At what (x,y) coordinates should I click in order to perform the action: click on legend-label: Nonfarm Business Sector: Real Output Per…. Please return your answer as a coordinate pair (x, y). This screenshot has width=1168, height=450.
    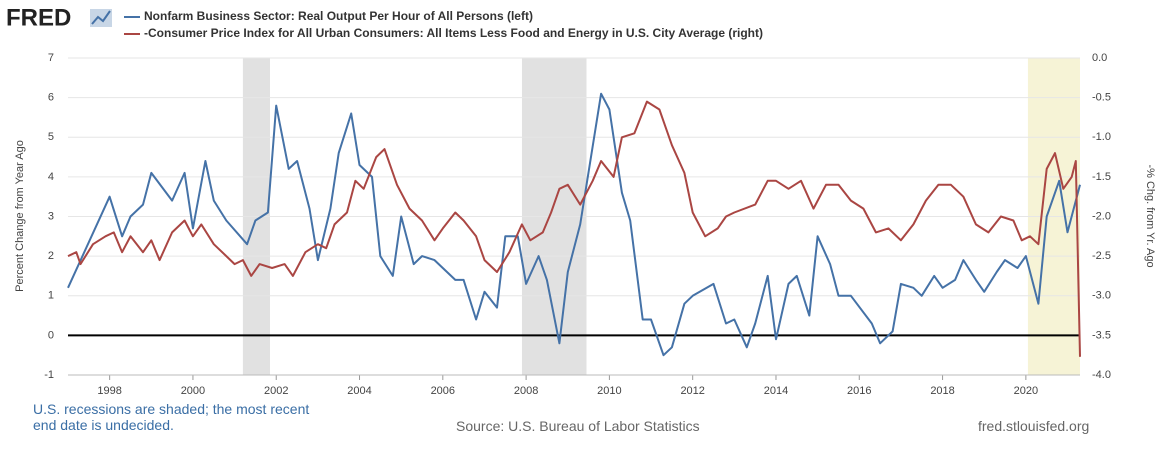
    Looking at the image, I should click on (338, 16).